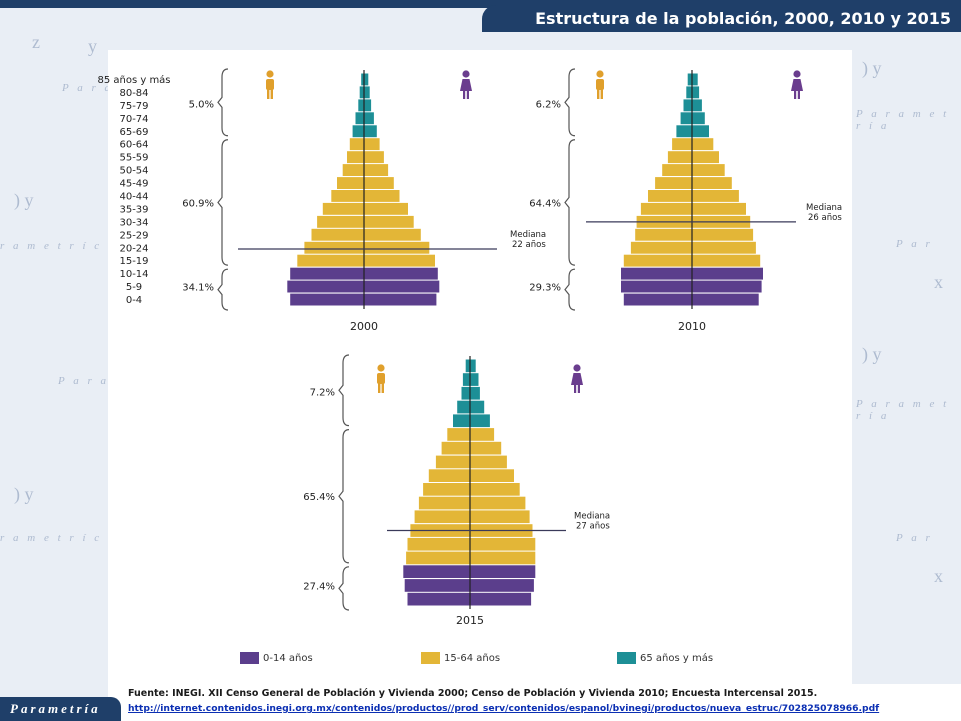 The width and height of the screenshot is (961, 721). What do you see at coordinates (319, 586) in the screenshot?
I see `pct-child: 27.4%` at bounding box center [319, 586].